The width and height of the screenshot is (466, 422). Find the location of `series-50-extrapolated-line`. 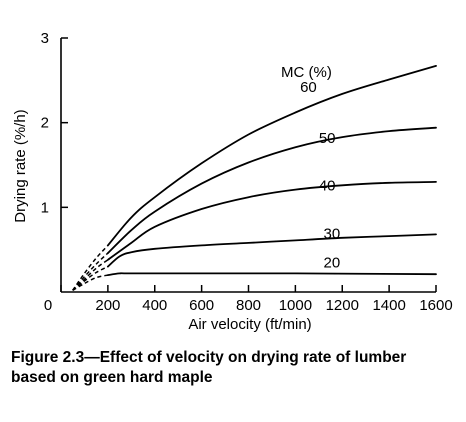

series-50-extrapolated-line is located at coordinates (90, 271).